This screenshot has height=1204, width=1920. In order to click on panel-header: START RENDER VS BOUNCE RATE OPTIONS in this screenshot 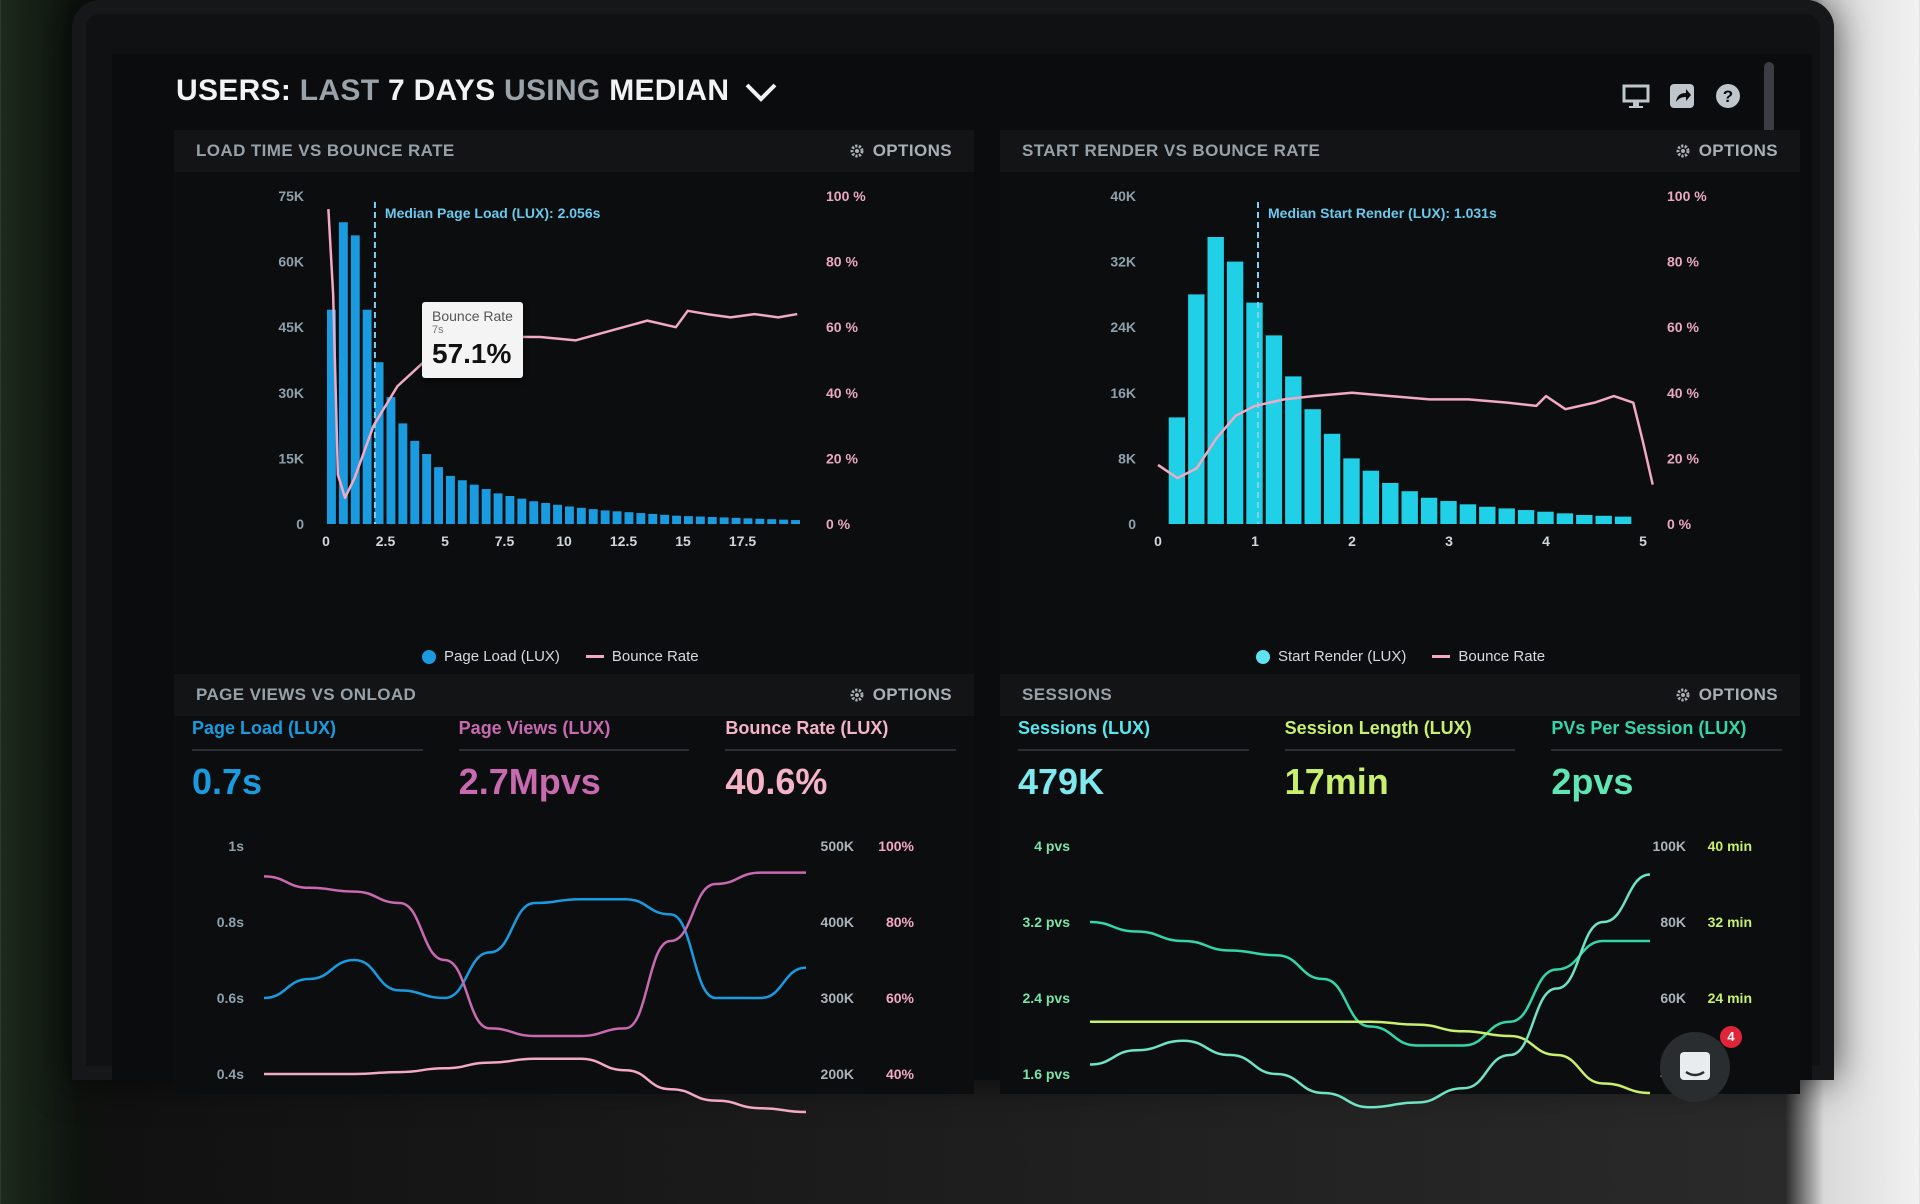, I will do `click(1400, 151)`.